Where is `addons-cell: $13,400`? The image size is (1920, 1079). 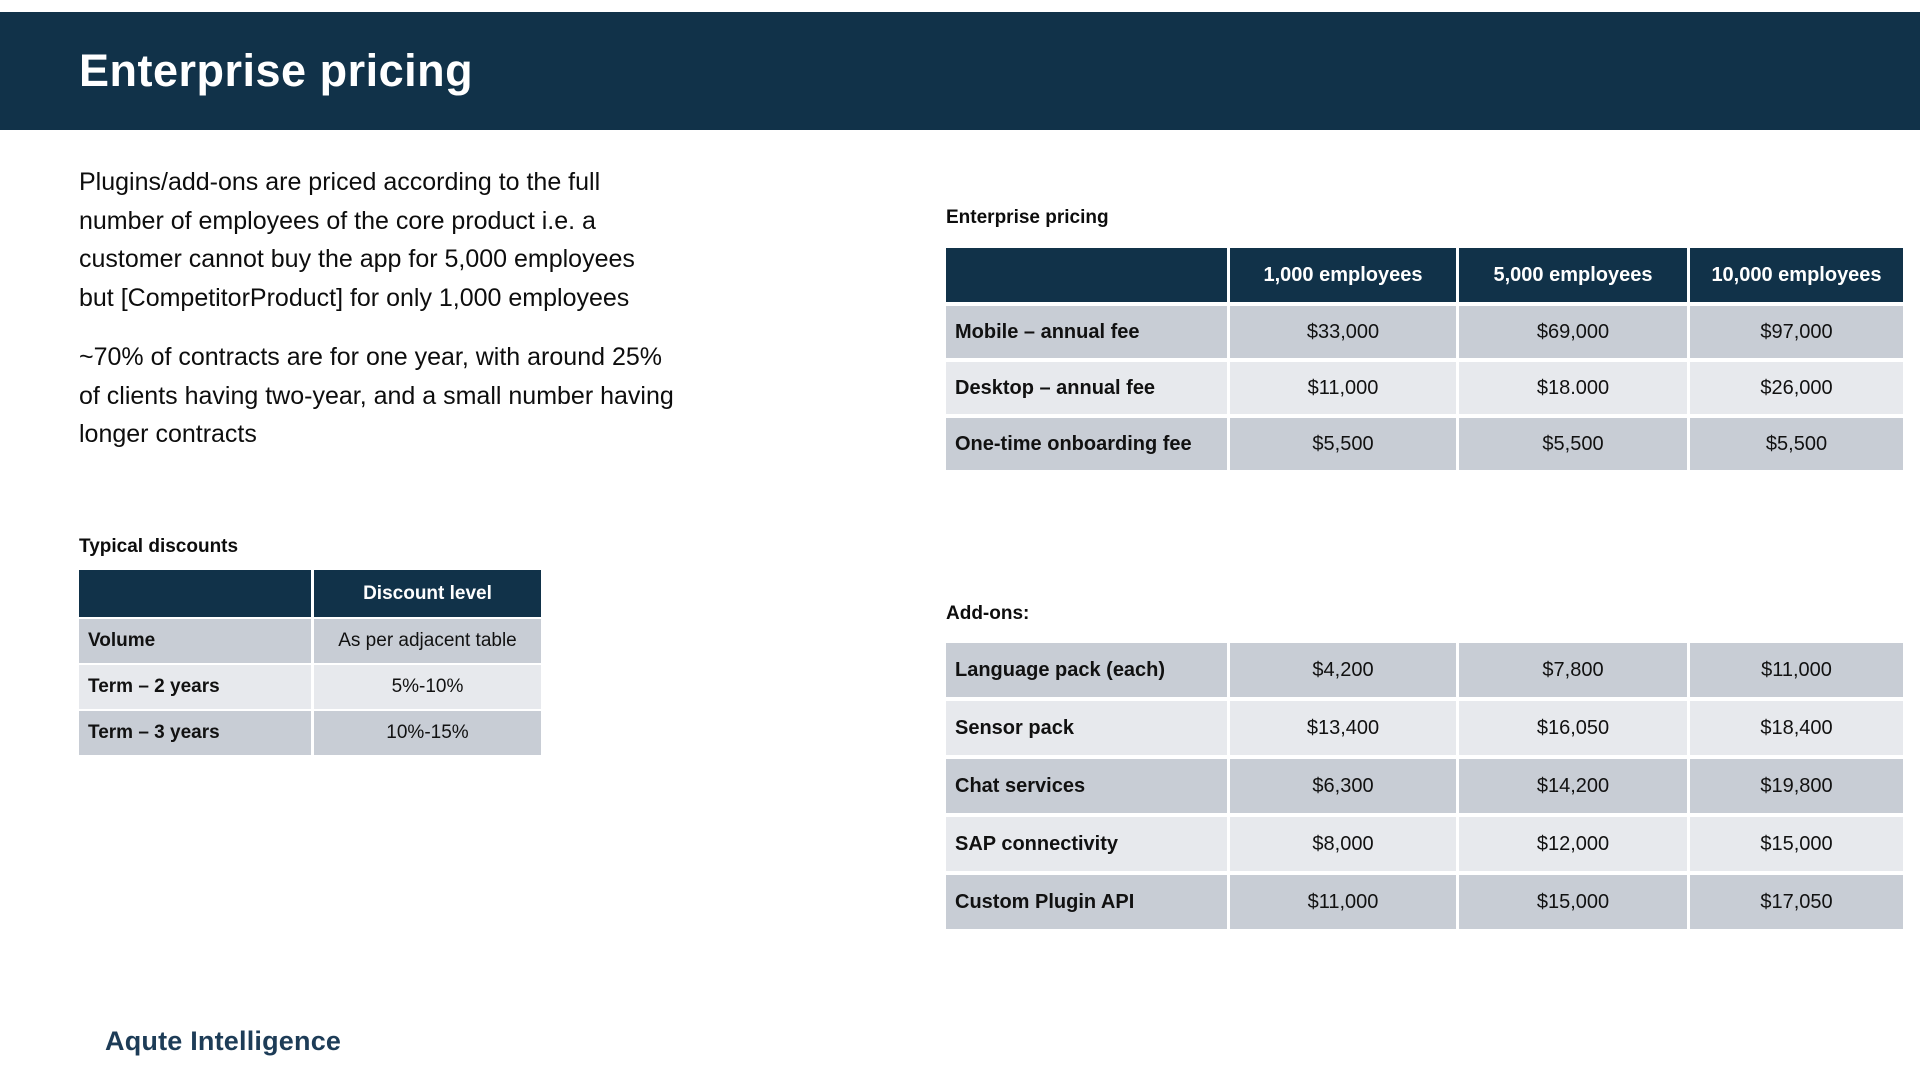 addons-cell: $13,400 is located at coordinates (1343, 728).